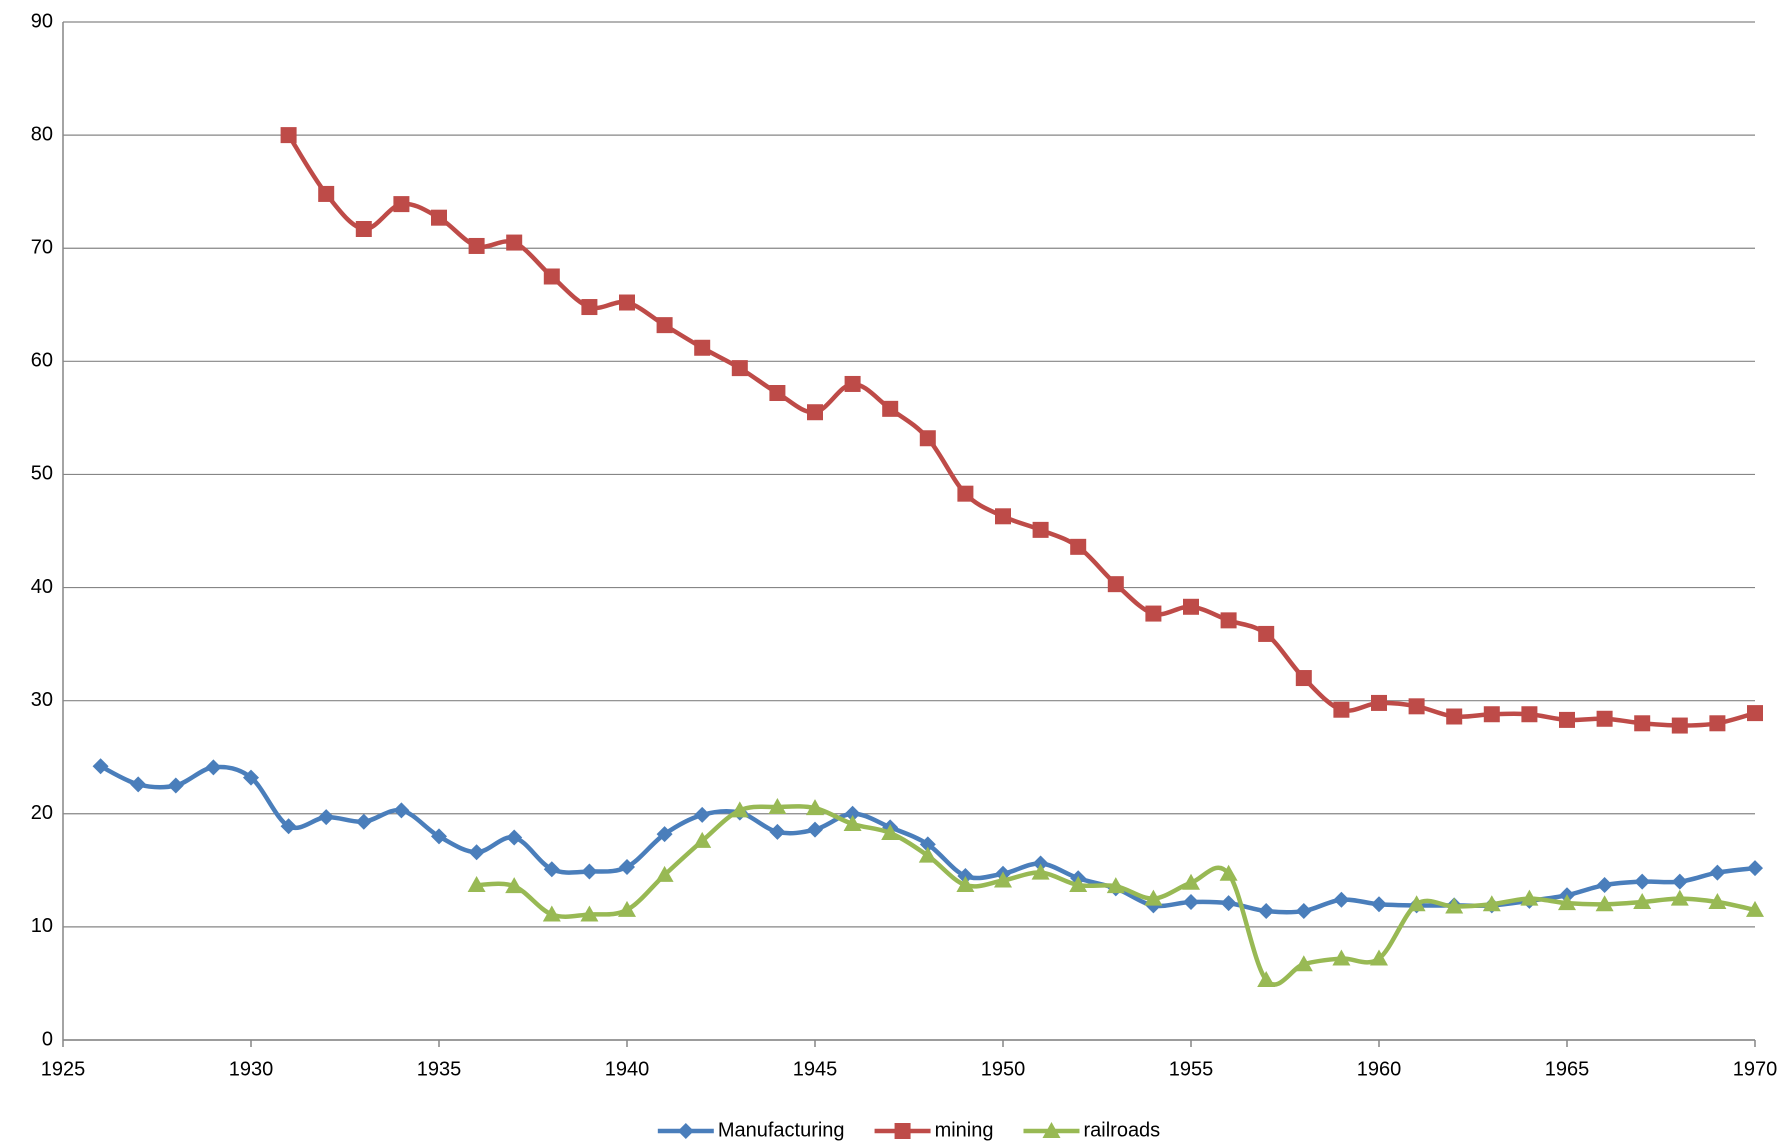 Image resolution: width=1785 pixels, height=1145 pixels. Describe the element at coordinates (251, 1069) in the screenshot. I see `x-tick-label: 1930` at that location.